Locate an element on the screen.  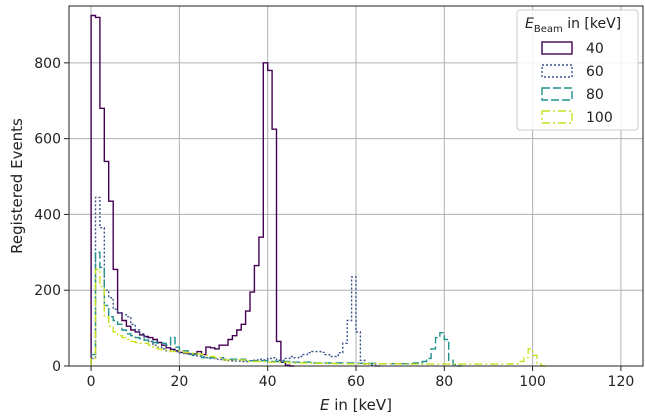
x-tick-label: 0 is located at coordinates (91, 382).